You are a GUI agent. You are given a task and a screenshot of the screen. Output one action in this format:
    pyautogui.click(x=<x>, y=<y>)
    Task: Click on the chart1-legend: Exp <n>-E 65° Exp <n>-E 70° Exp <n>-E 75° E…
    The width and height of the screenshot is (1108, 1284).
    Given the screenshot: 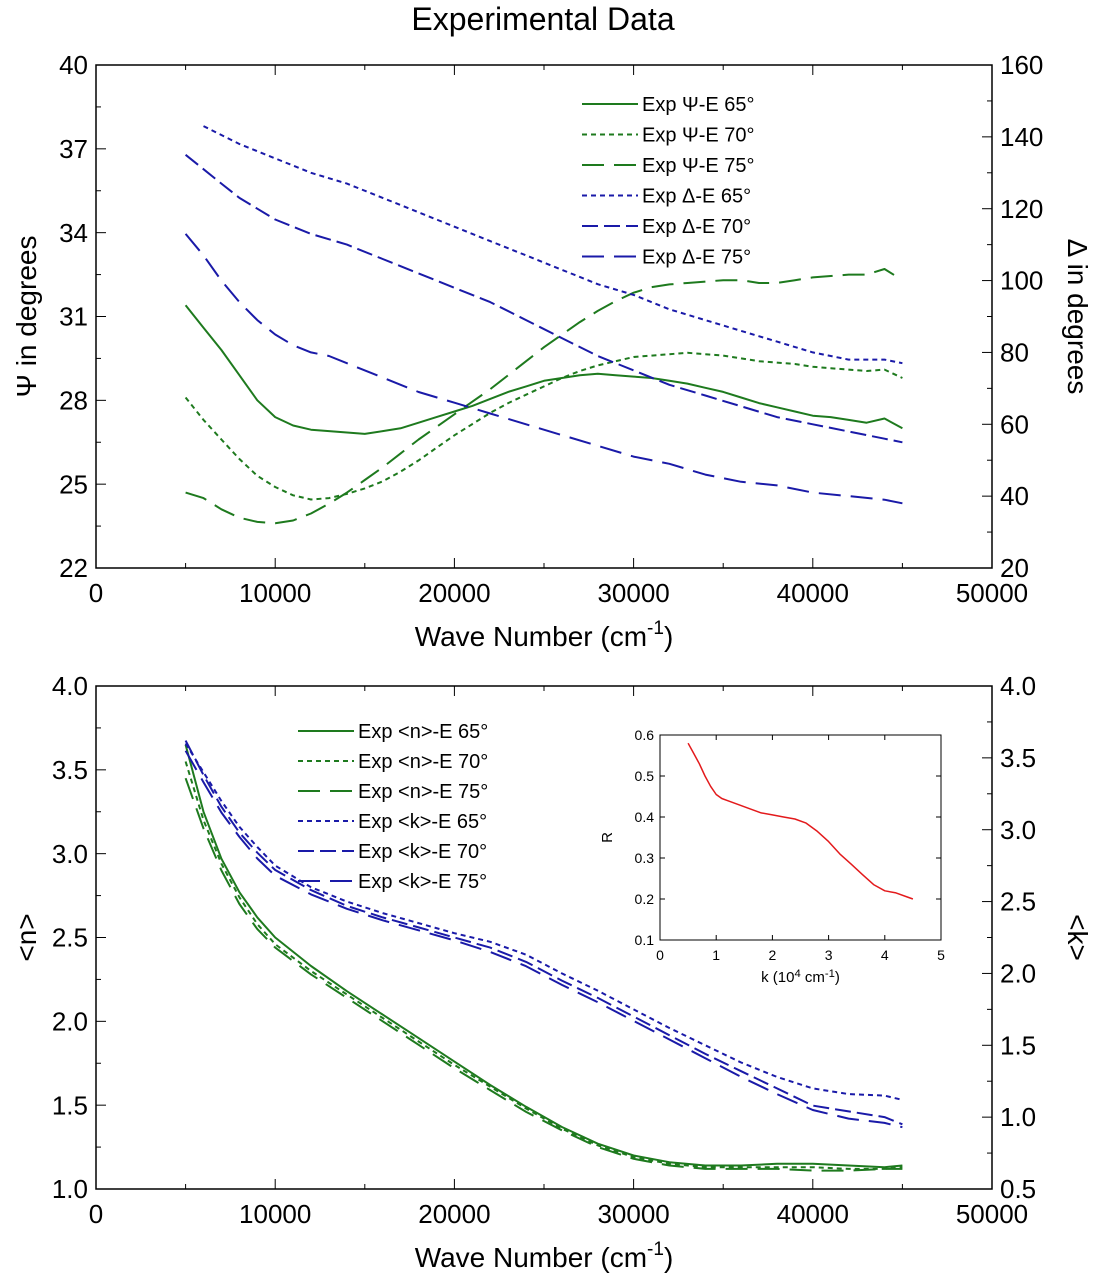 What is the action you would take?
    pyautogui.click(x=393, y=807)
    